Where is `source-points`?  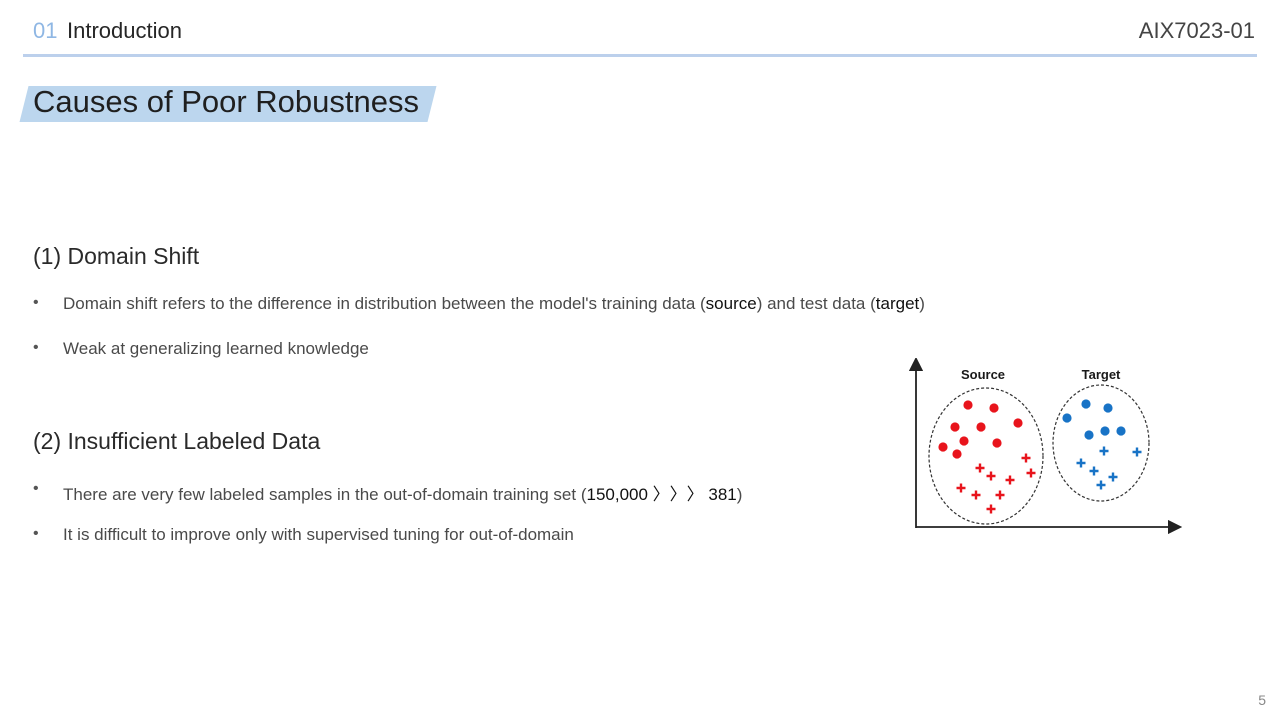 source-points is located at coordinates (987, 457).